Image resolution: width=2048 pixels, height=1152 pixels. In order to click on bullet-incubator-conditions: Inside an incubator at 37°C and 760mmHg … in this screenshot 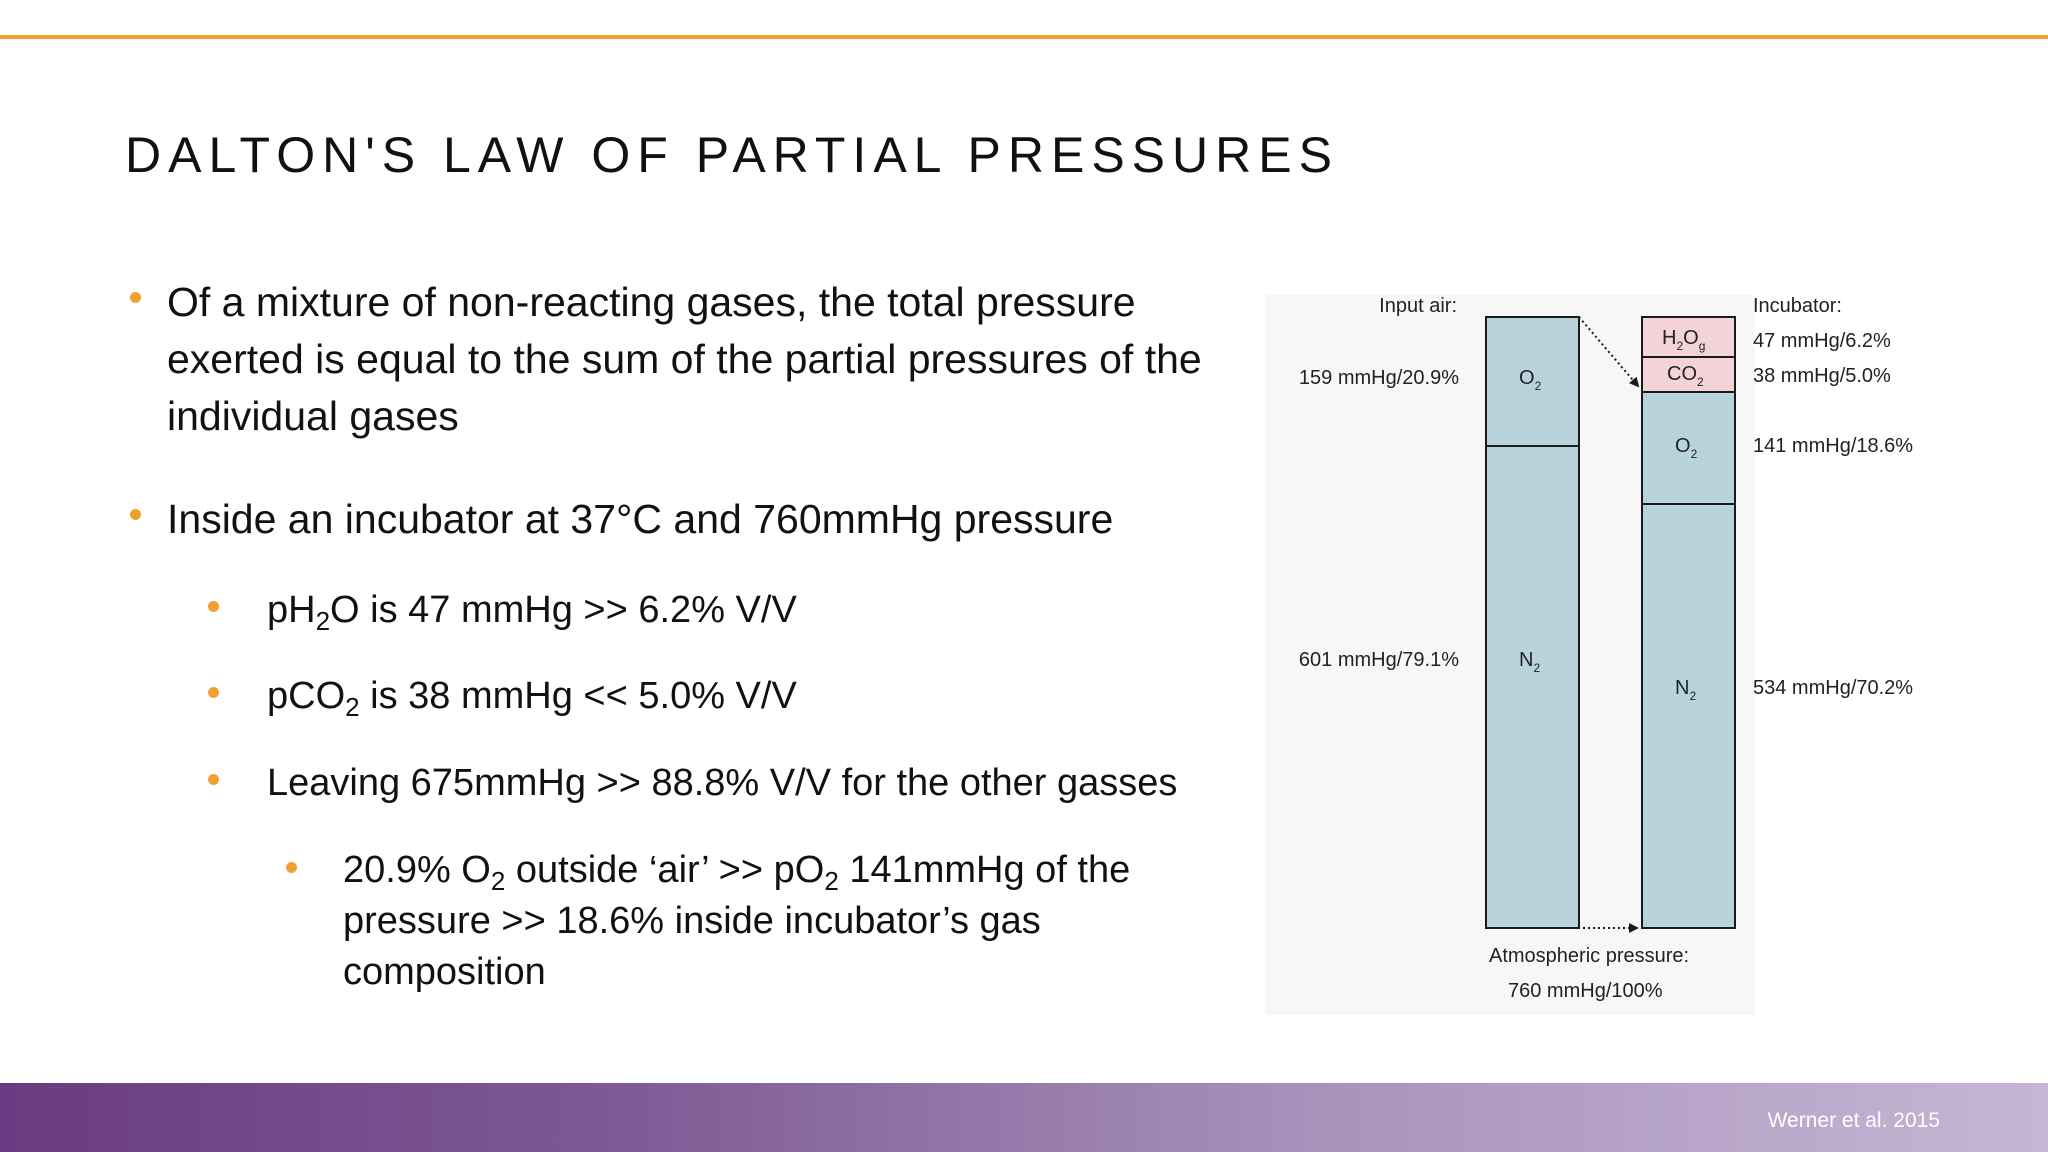, I will do `click(640, 519)`.